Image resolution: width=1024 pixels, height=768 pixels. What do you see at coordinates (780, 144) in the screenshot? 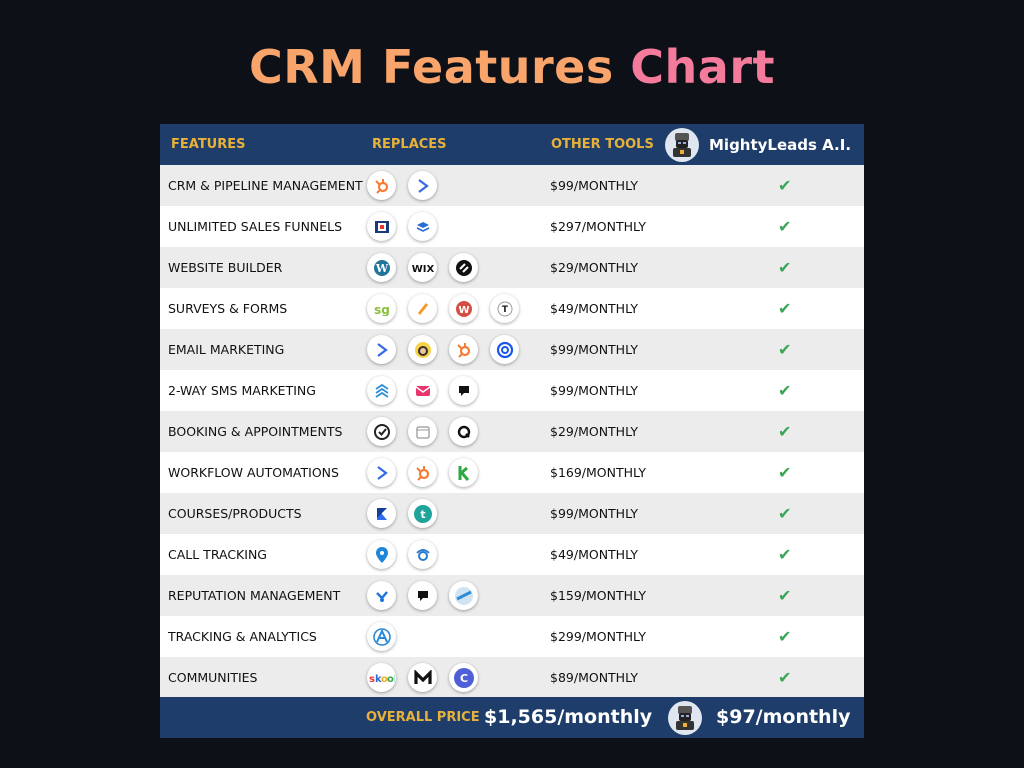
I see `brand-name: MightyLeads A.I.` at bounding box center [780, 144].